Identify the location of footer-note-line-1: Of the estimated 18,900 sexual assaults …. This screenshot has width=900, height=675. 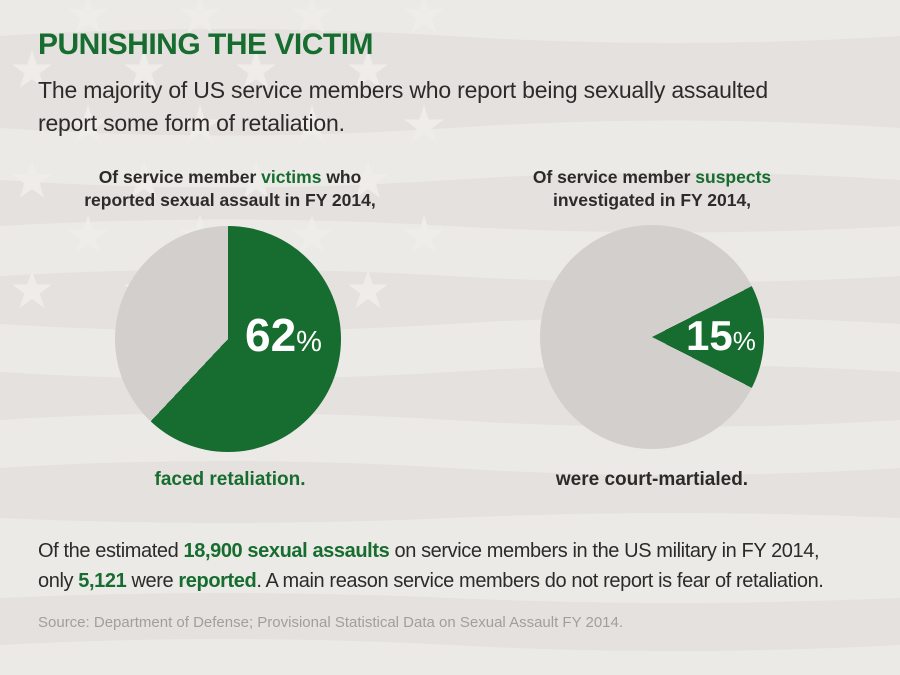
(430, 551).